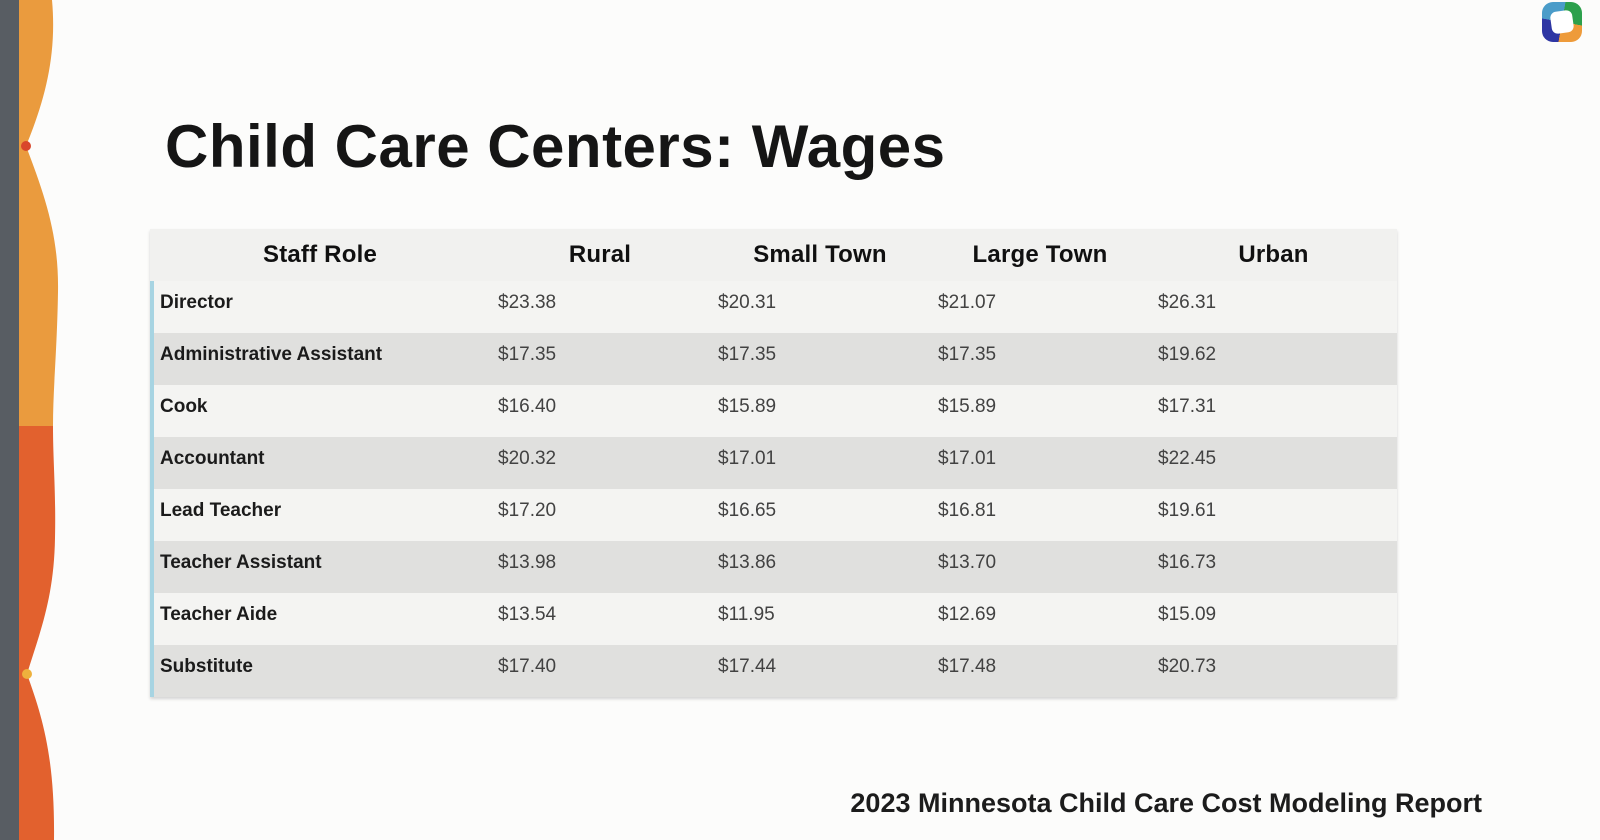 Image resolution: width=1600 pixels, height=840 pixels. Describe the element at coordinates (221, 510) in the screenshot. I see `table-cell-role: Lead Teacher` at that location.